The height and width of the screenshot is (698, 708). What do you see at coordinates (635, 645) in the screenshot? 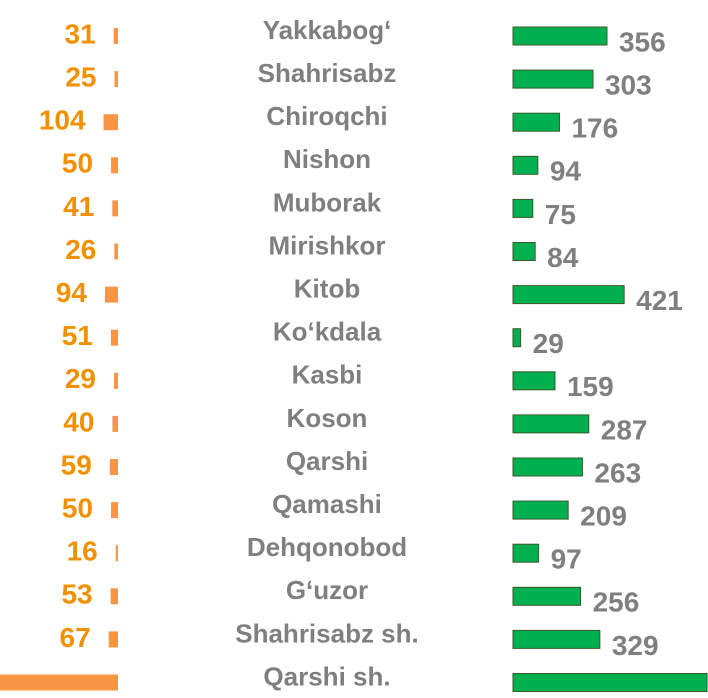
I see `value-label: 329` at bounding box center [635, 645].